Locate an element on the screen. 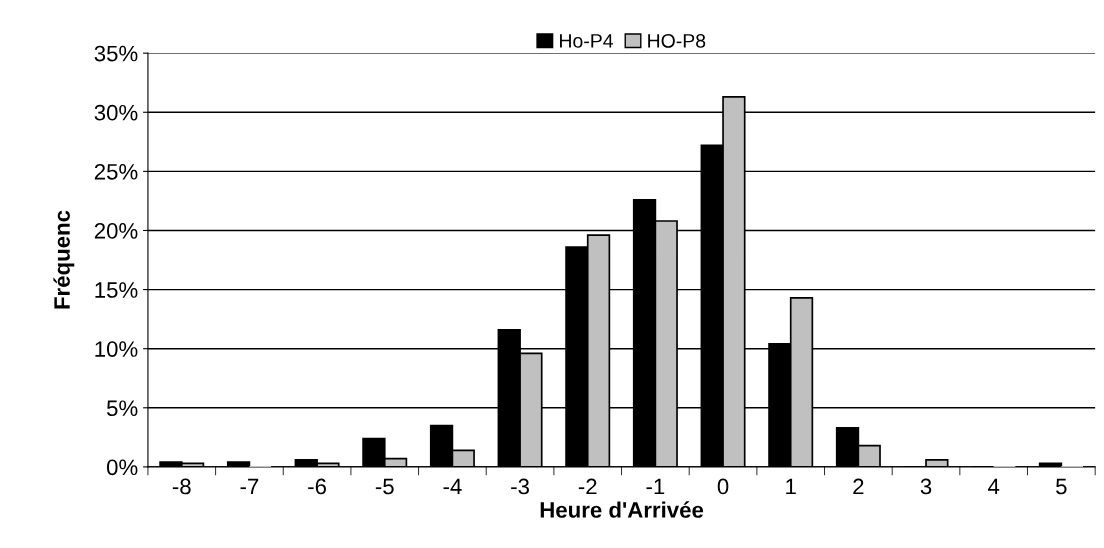 The width and height of the screenshot is (1104, 548). y-axis-title: Fréquenc is located at coordinates (64, 259).